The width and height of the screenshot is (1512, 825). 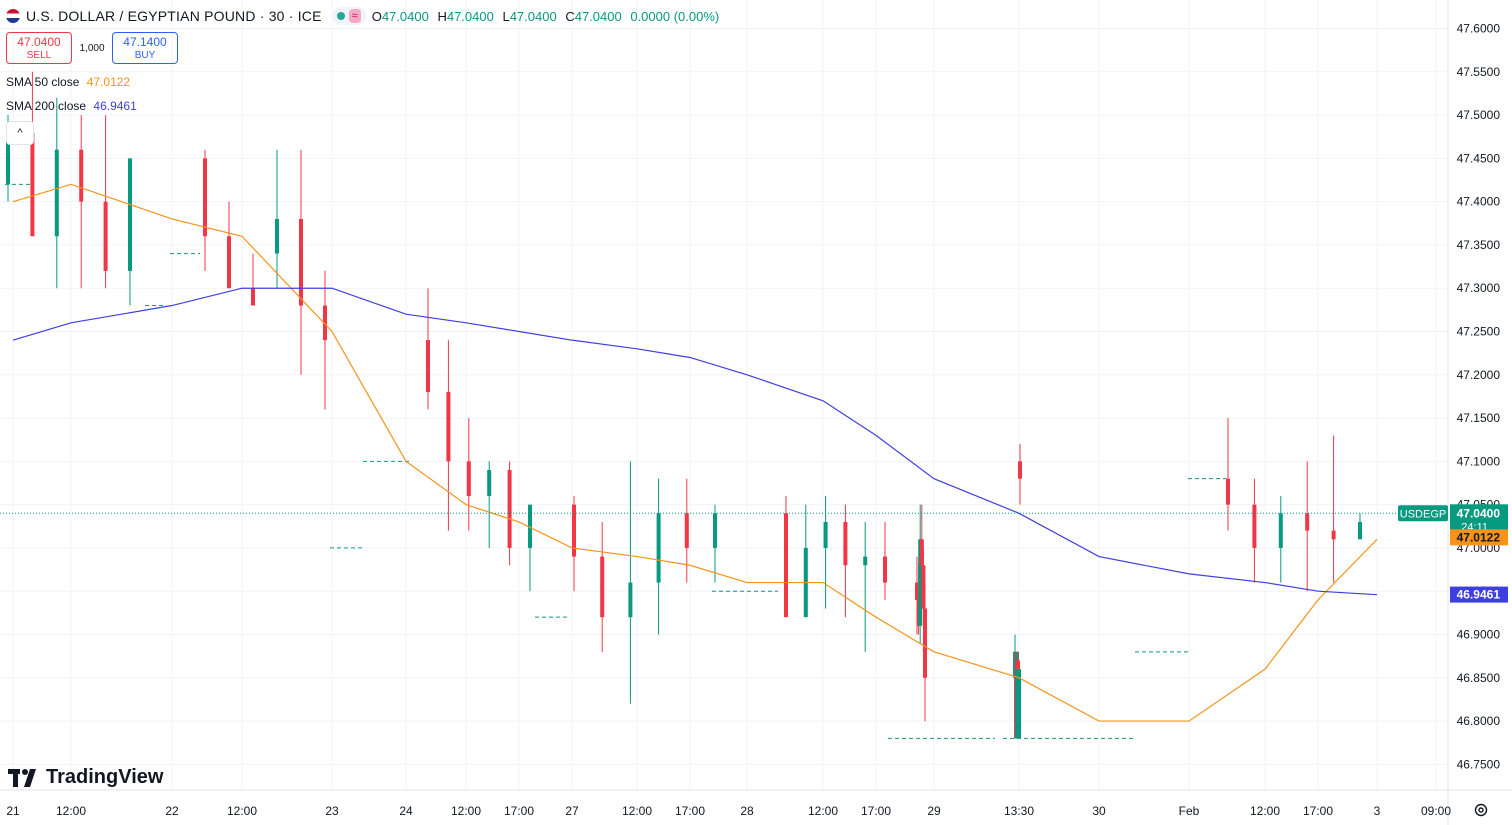 I want to click on y-tick-label: 47.1500, so click(x=1479, y=418).